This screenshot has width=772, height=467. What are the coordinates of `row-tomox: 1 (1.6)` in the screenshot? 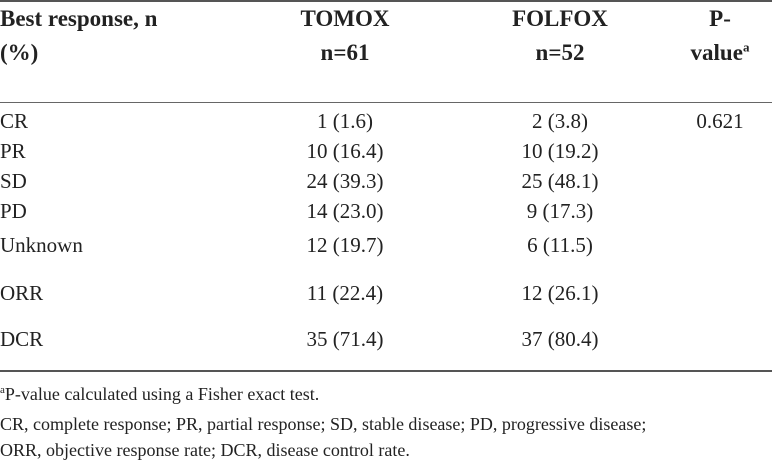 It's located at (345, 121).